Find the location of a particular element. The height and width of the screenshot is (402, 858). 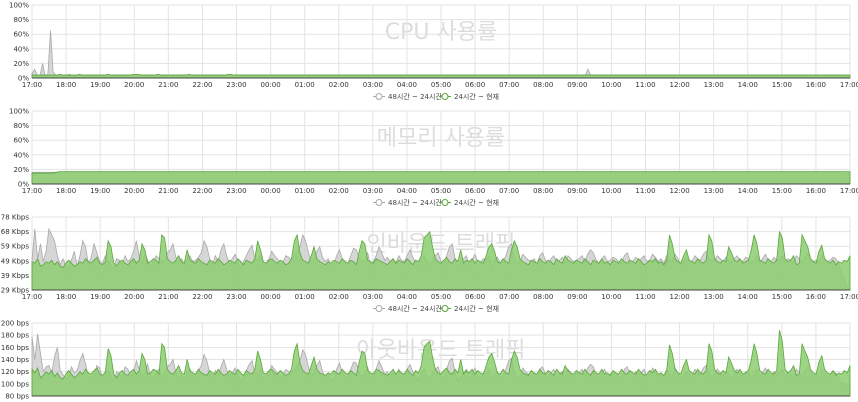

legend-label: 48시간 ~ 24시간 is located at coordinates (415, 308).